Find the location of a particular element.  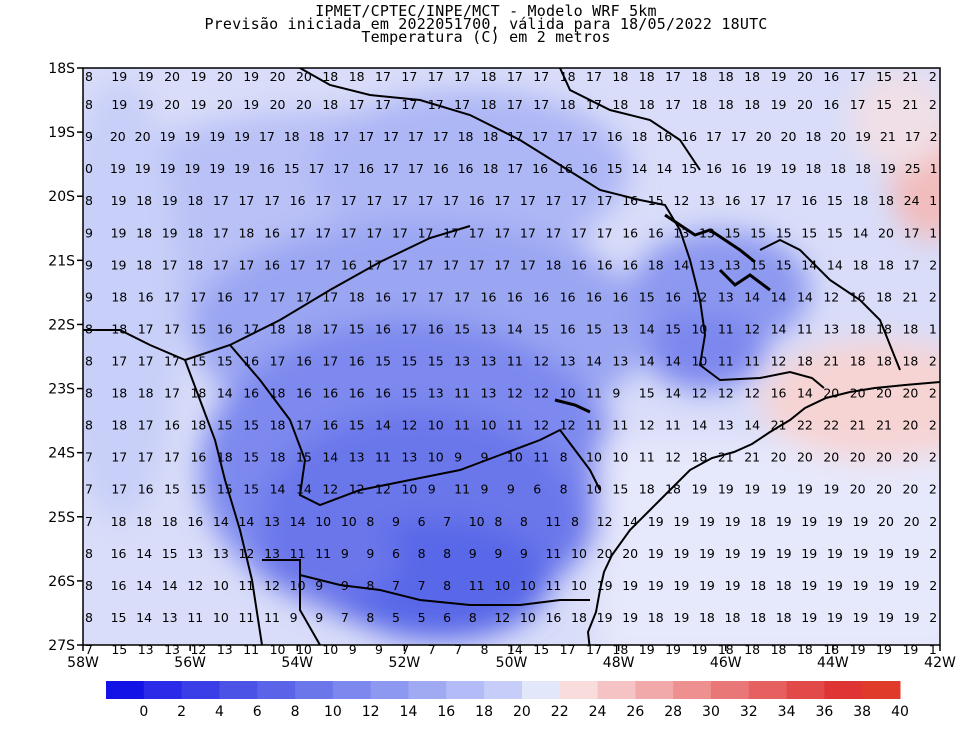

title-line-1: IPMET/CPTEC/INPE/MCT - Modelo WRF 5km is located at coordinates (486, 11).